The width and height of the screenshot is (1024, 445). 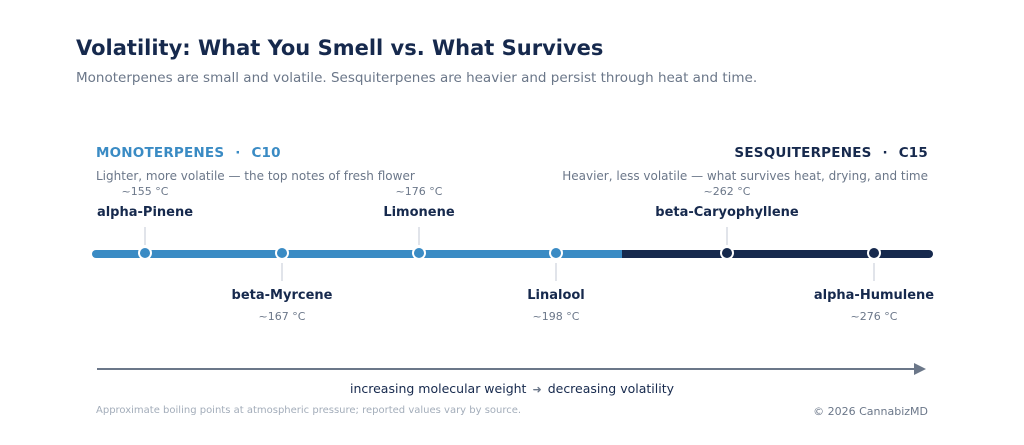 I want to click on alpha-pinene-tick, so click(x=145, y=236).